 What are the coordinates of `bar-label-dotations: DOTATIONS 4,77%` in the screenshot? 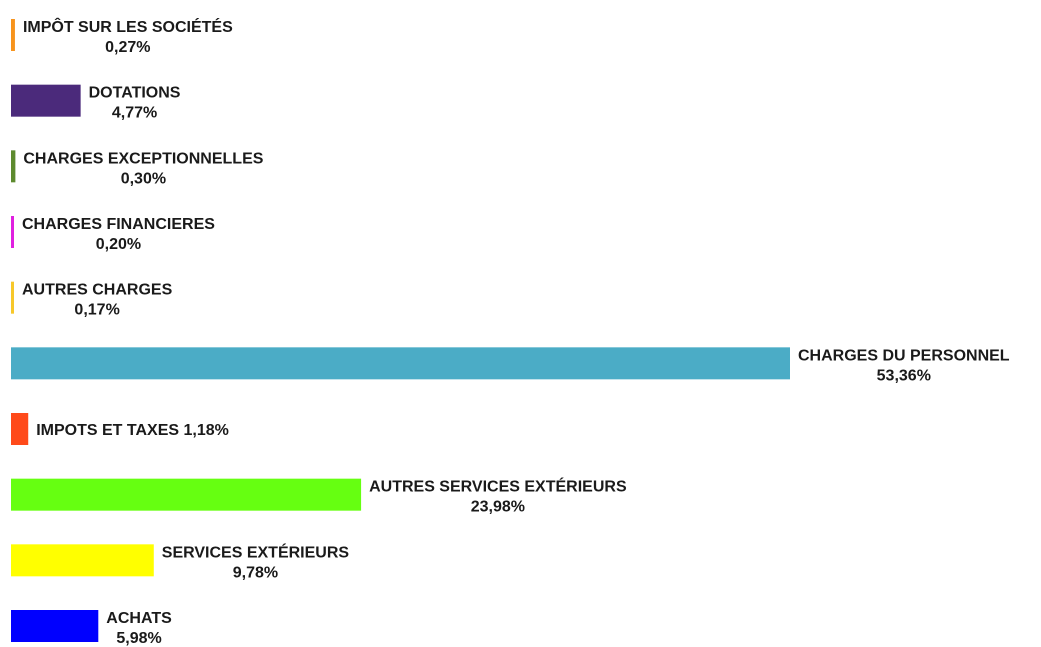 It's located at (135, 103).